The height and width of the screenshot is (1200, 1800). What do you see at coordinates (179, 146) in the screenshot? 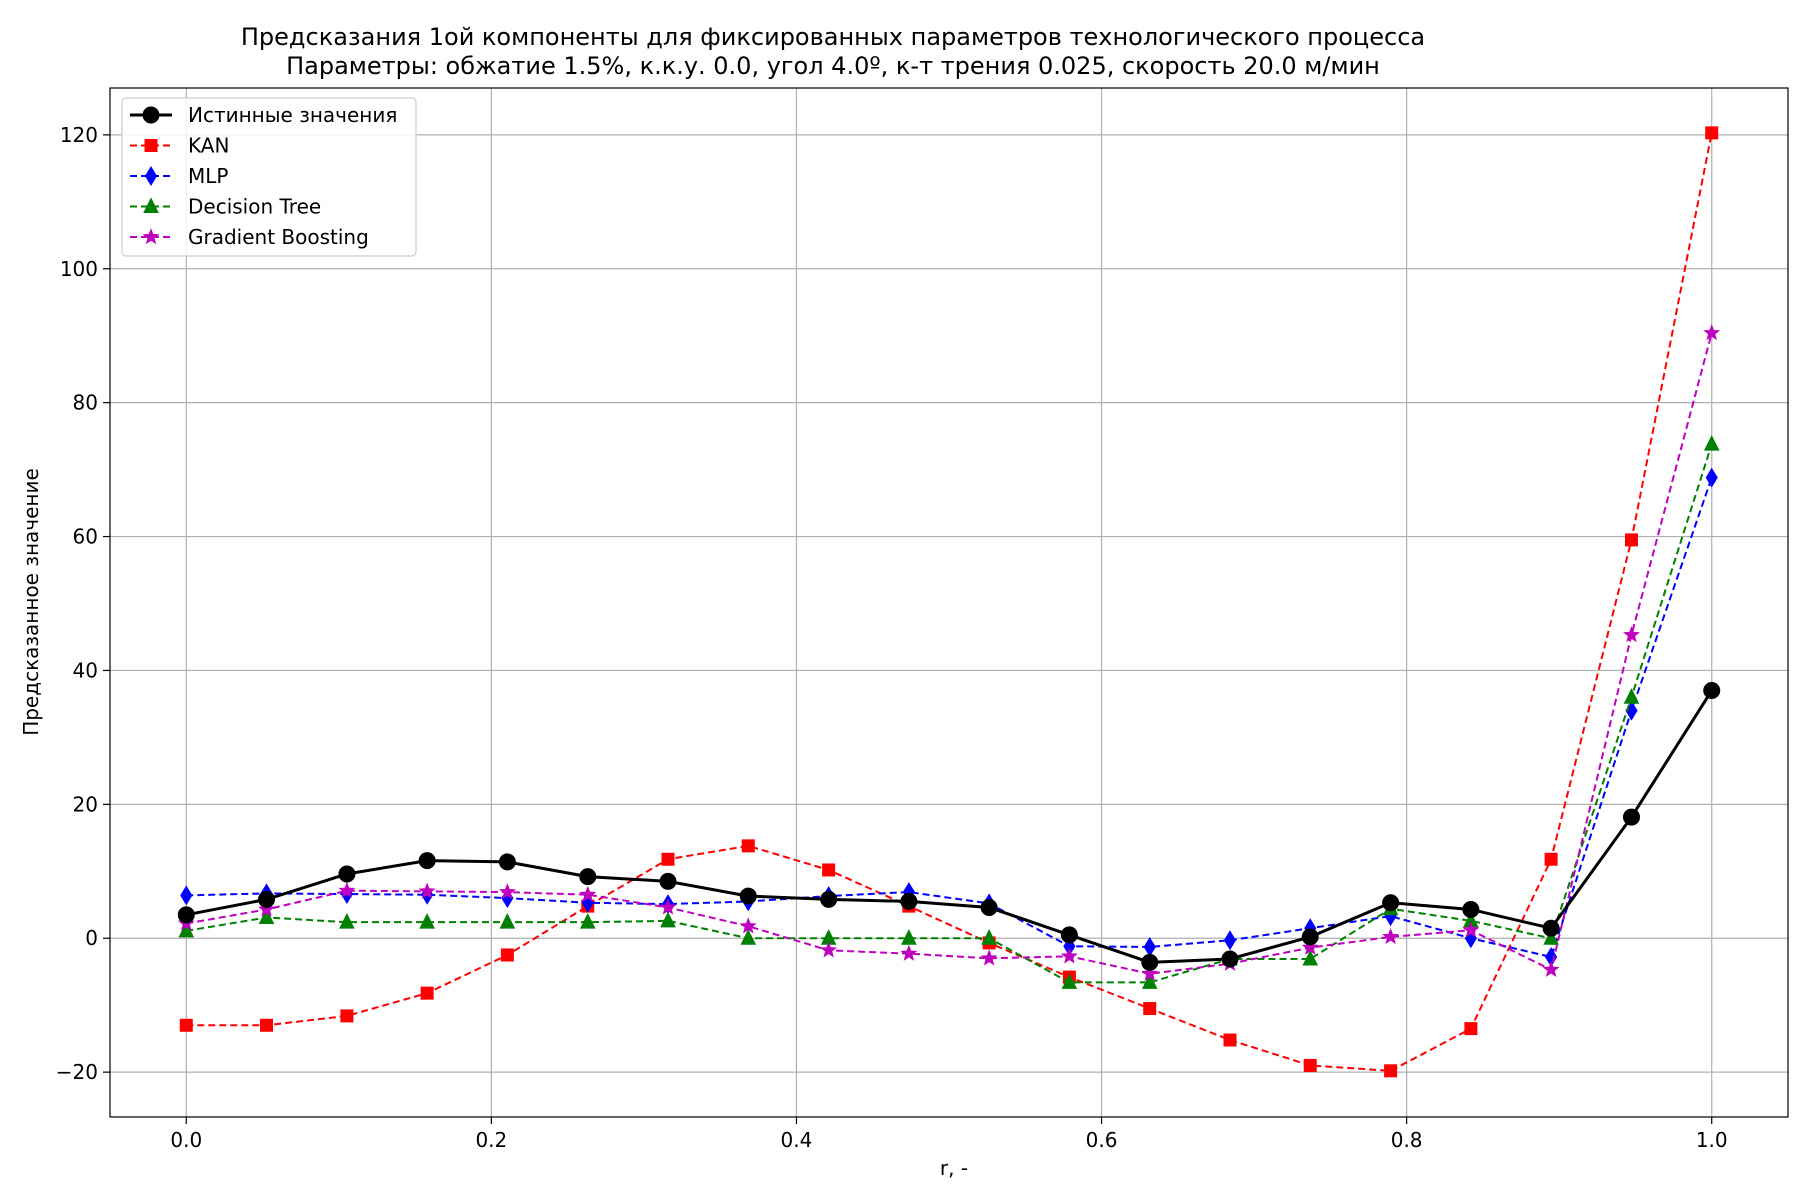
I see `legend-item: KAN` at bounding box center [179, 146].